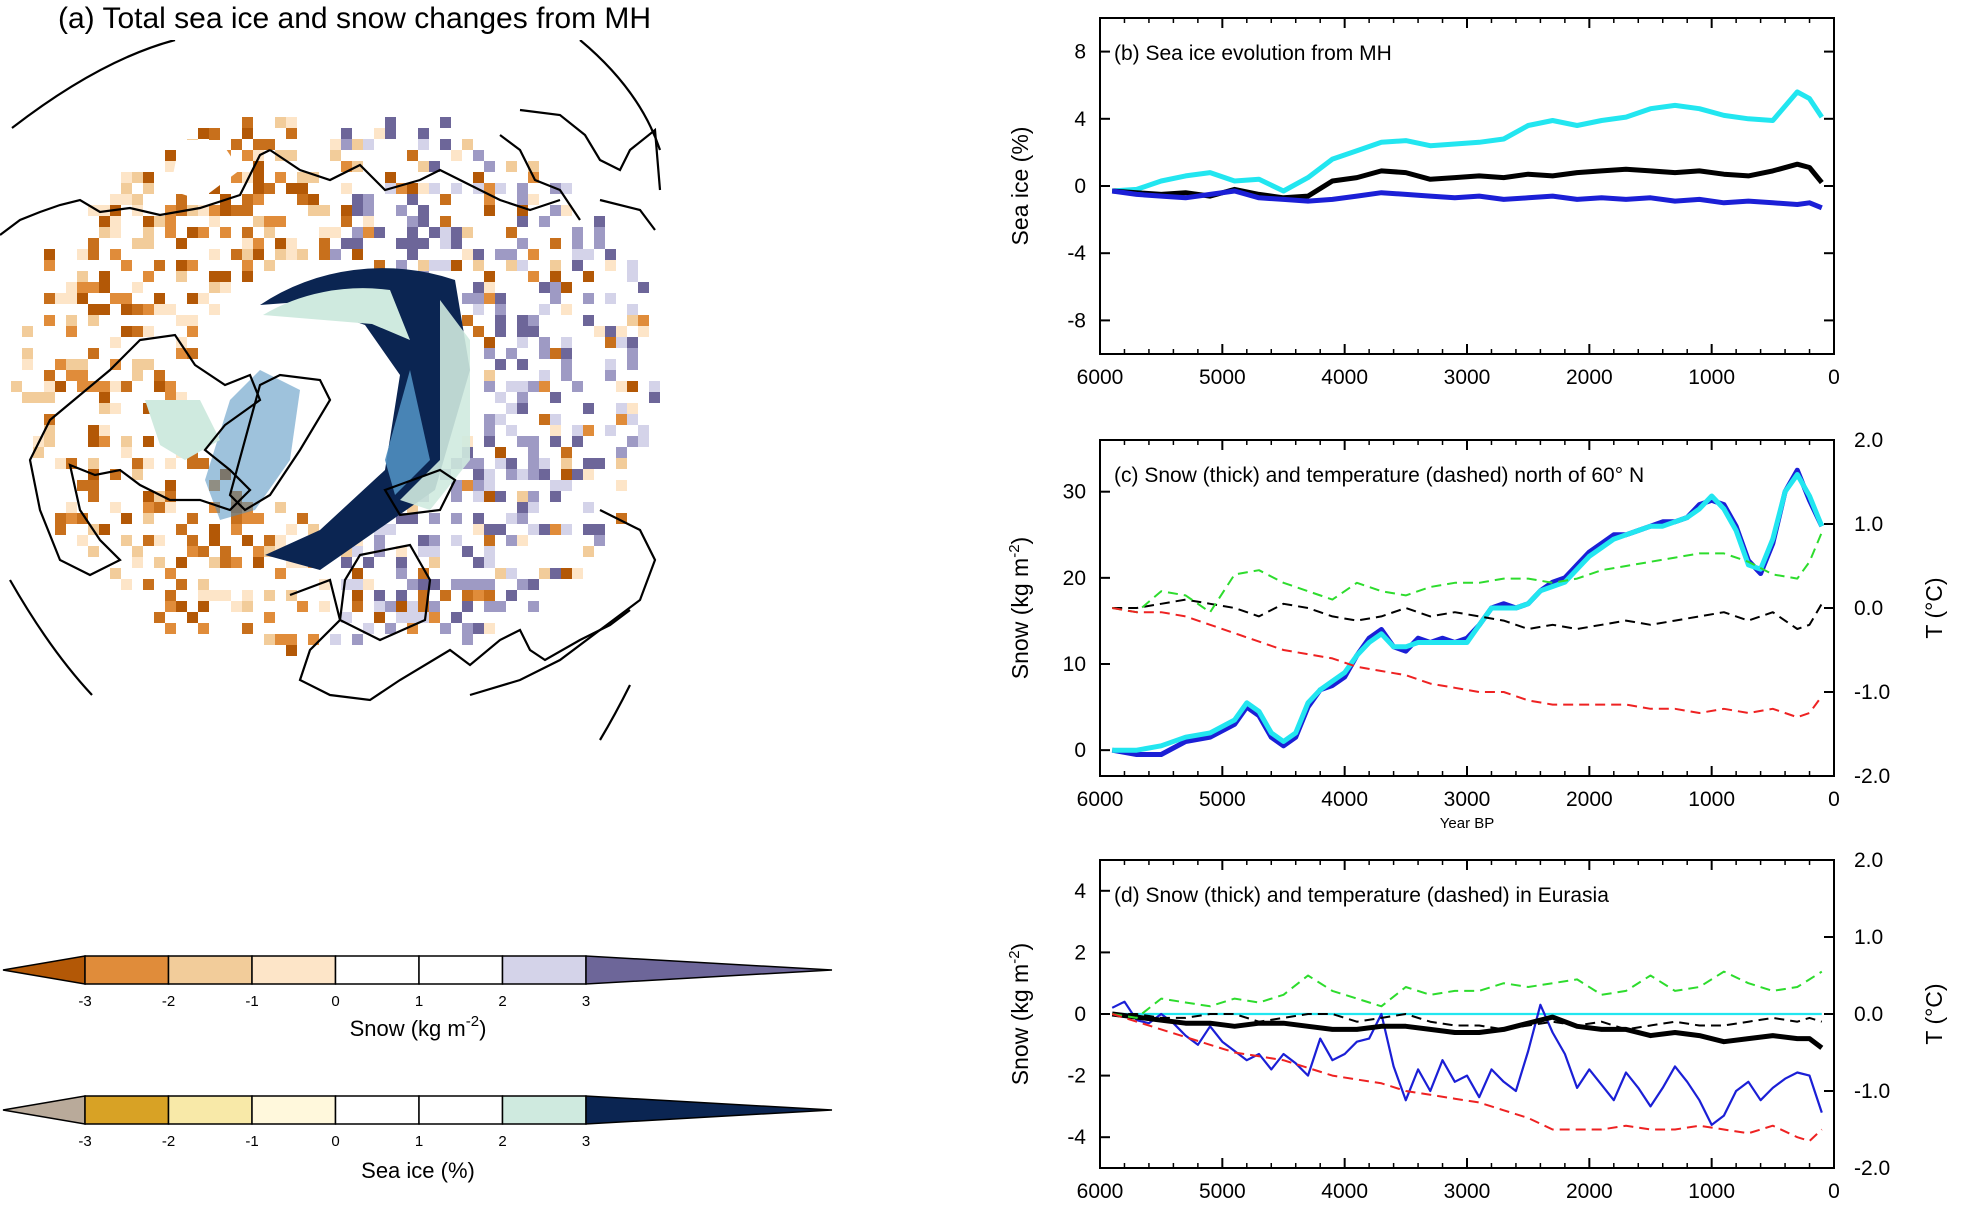 This screenshot has width=1963, height=1208. What do you see at coordinates (1468, 612) in the screenshot?
I see `series-cyan-thick` at bounding box center [1468, 612].